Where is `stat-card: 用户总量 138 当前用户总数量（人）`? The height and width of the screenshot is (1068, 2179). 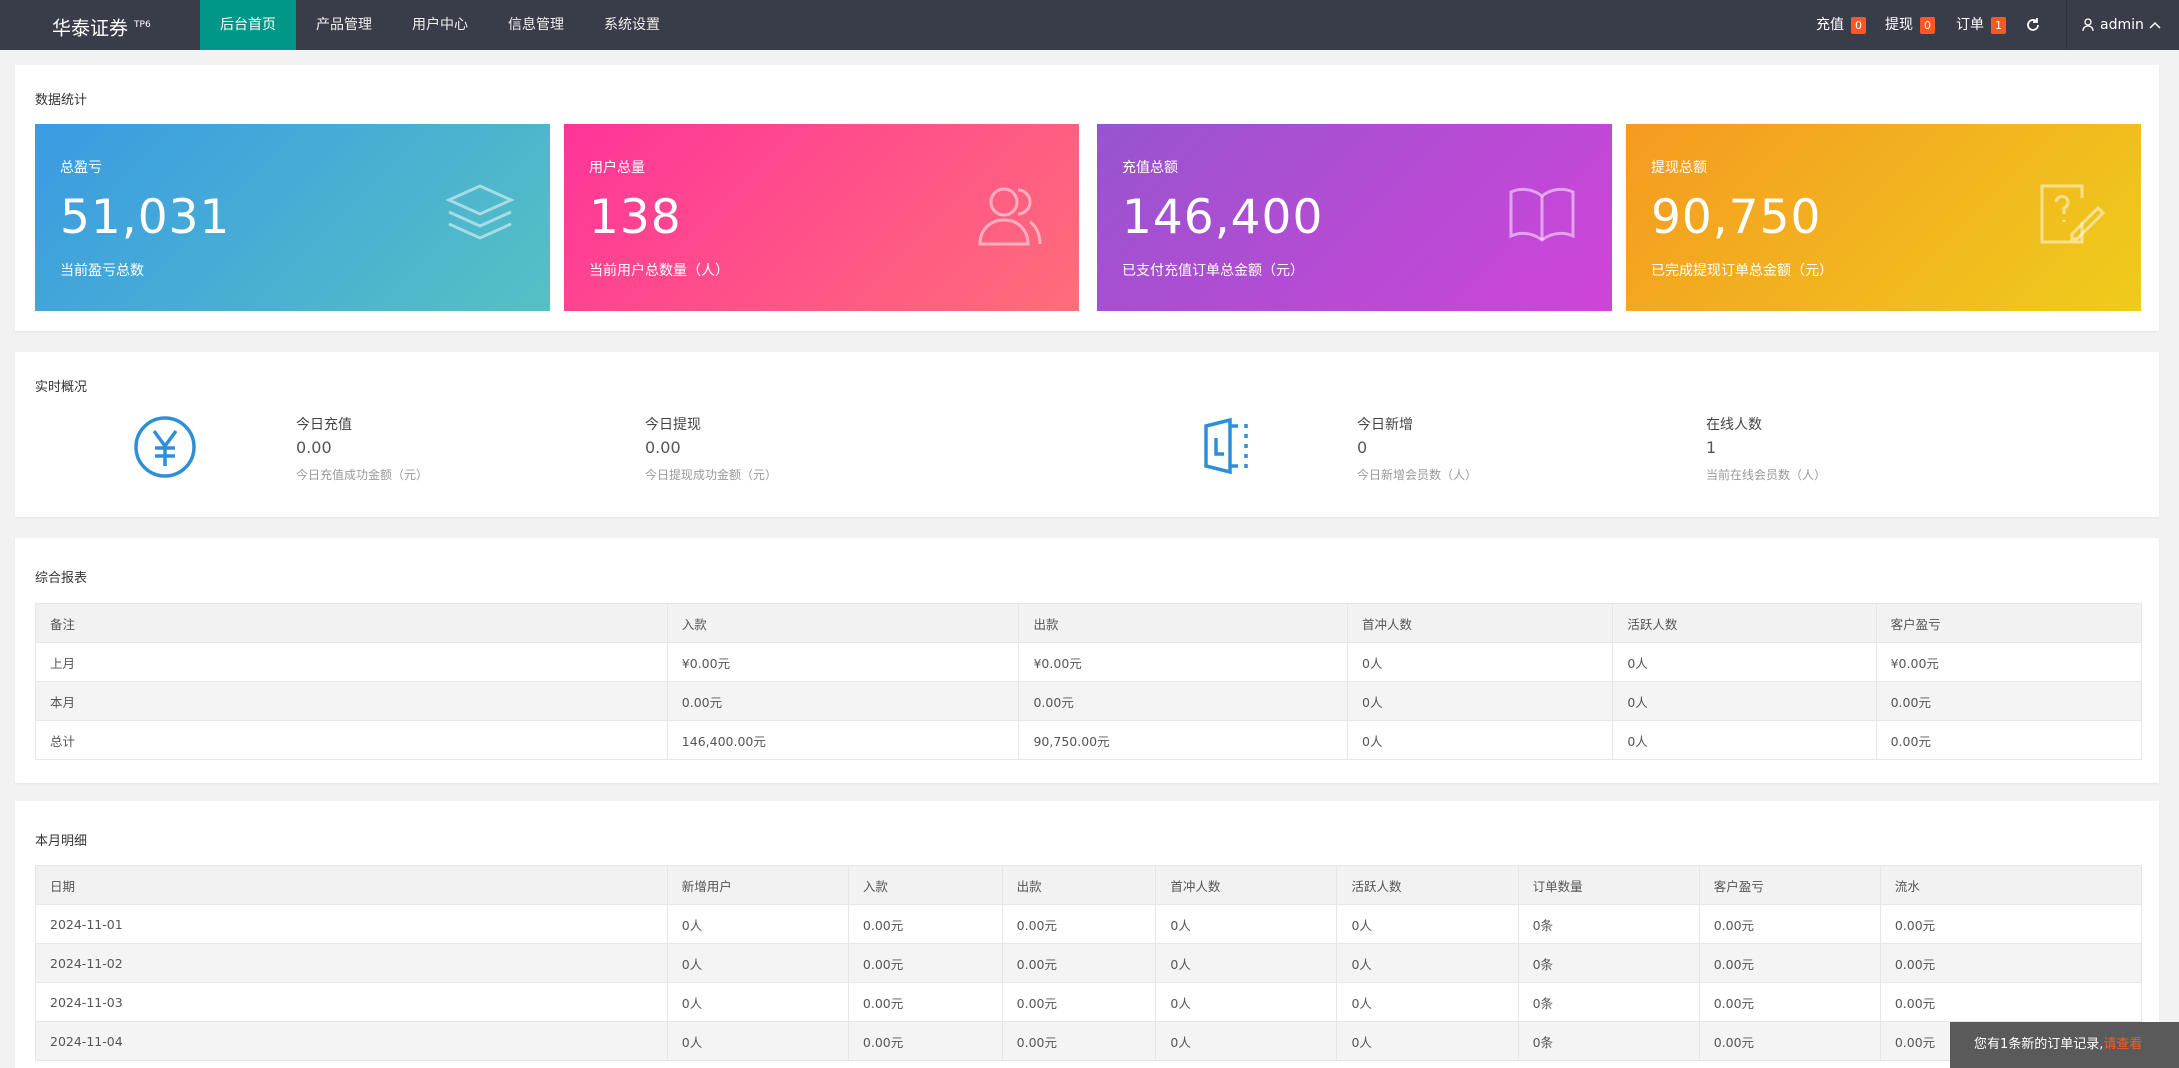 stat-card: 用户总量 138 当前用户总数量（人） is located at coordinates (821, 217).